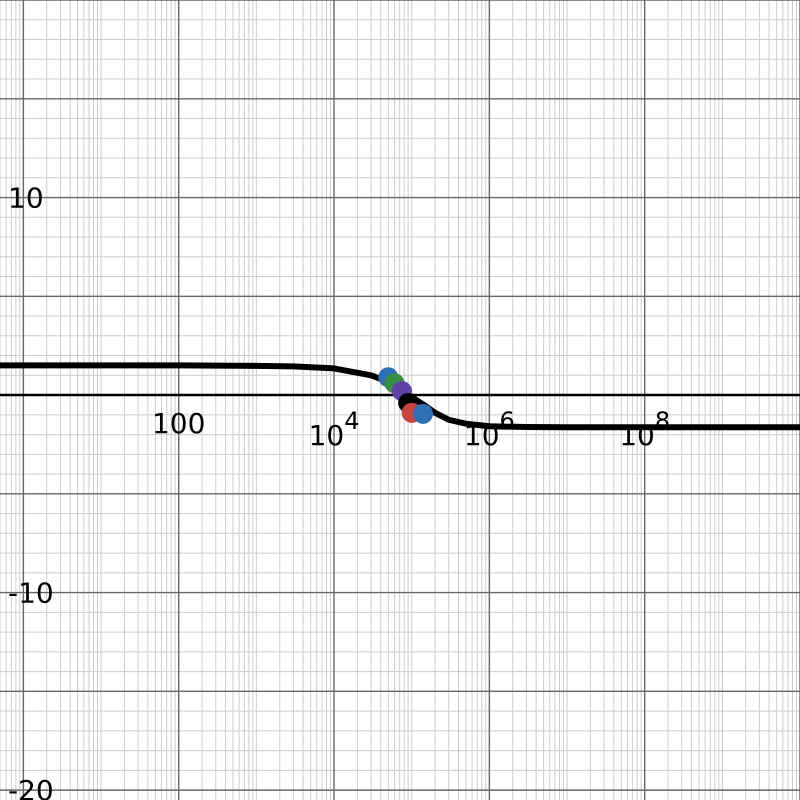 This screenshot has height=800, width=800. I want to click on x-tick-label: 10⁸, so click(644, 429).